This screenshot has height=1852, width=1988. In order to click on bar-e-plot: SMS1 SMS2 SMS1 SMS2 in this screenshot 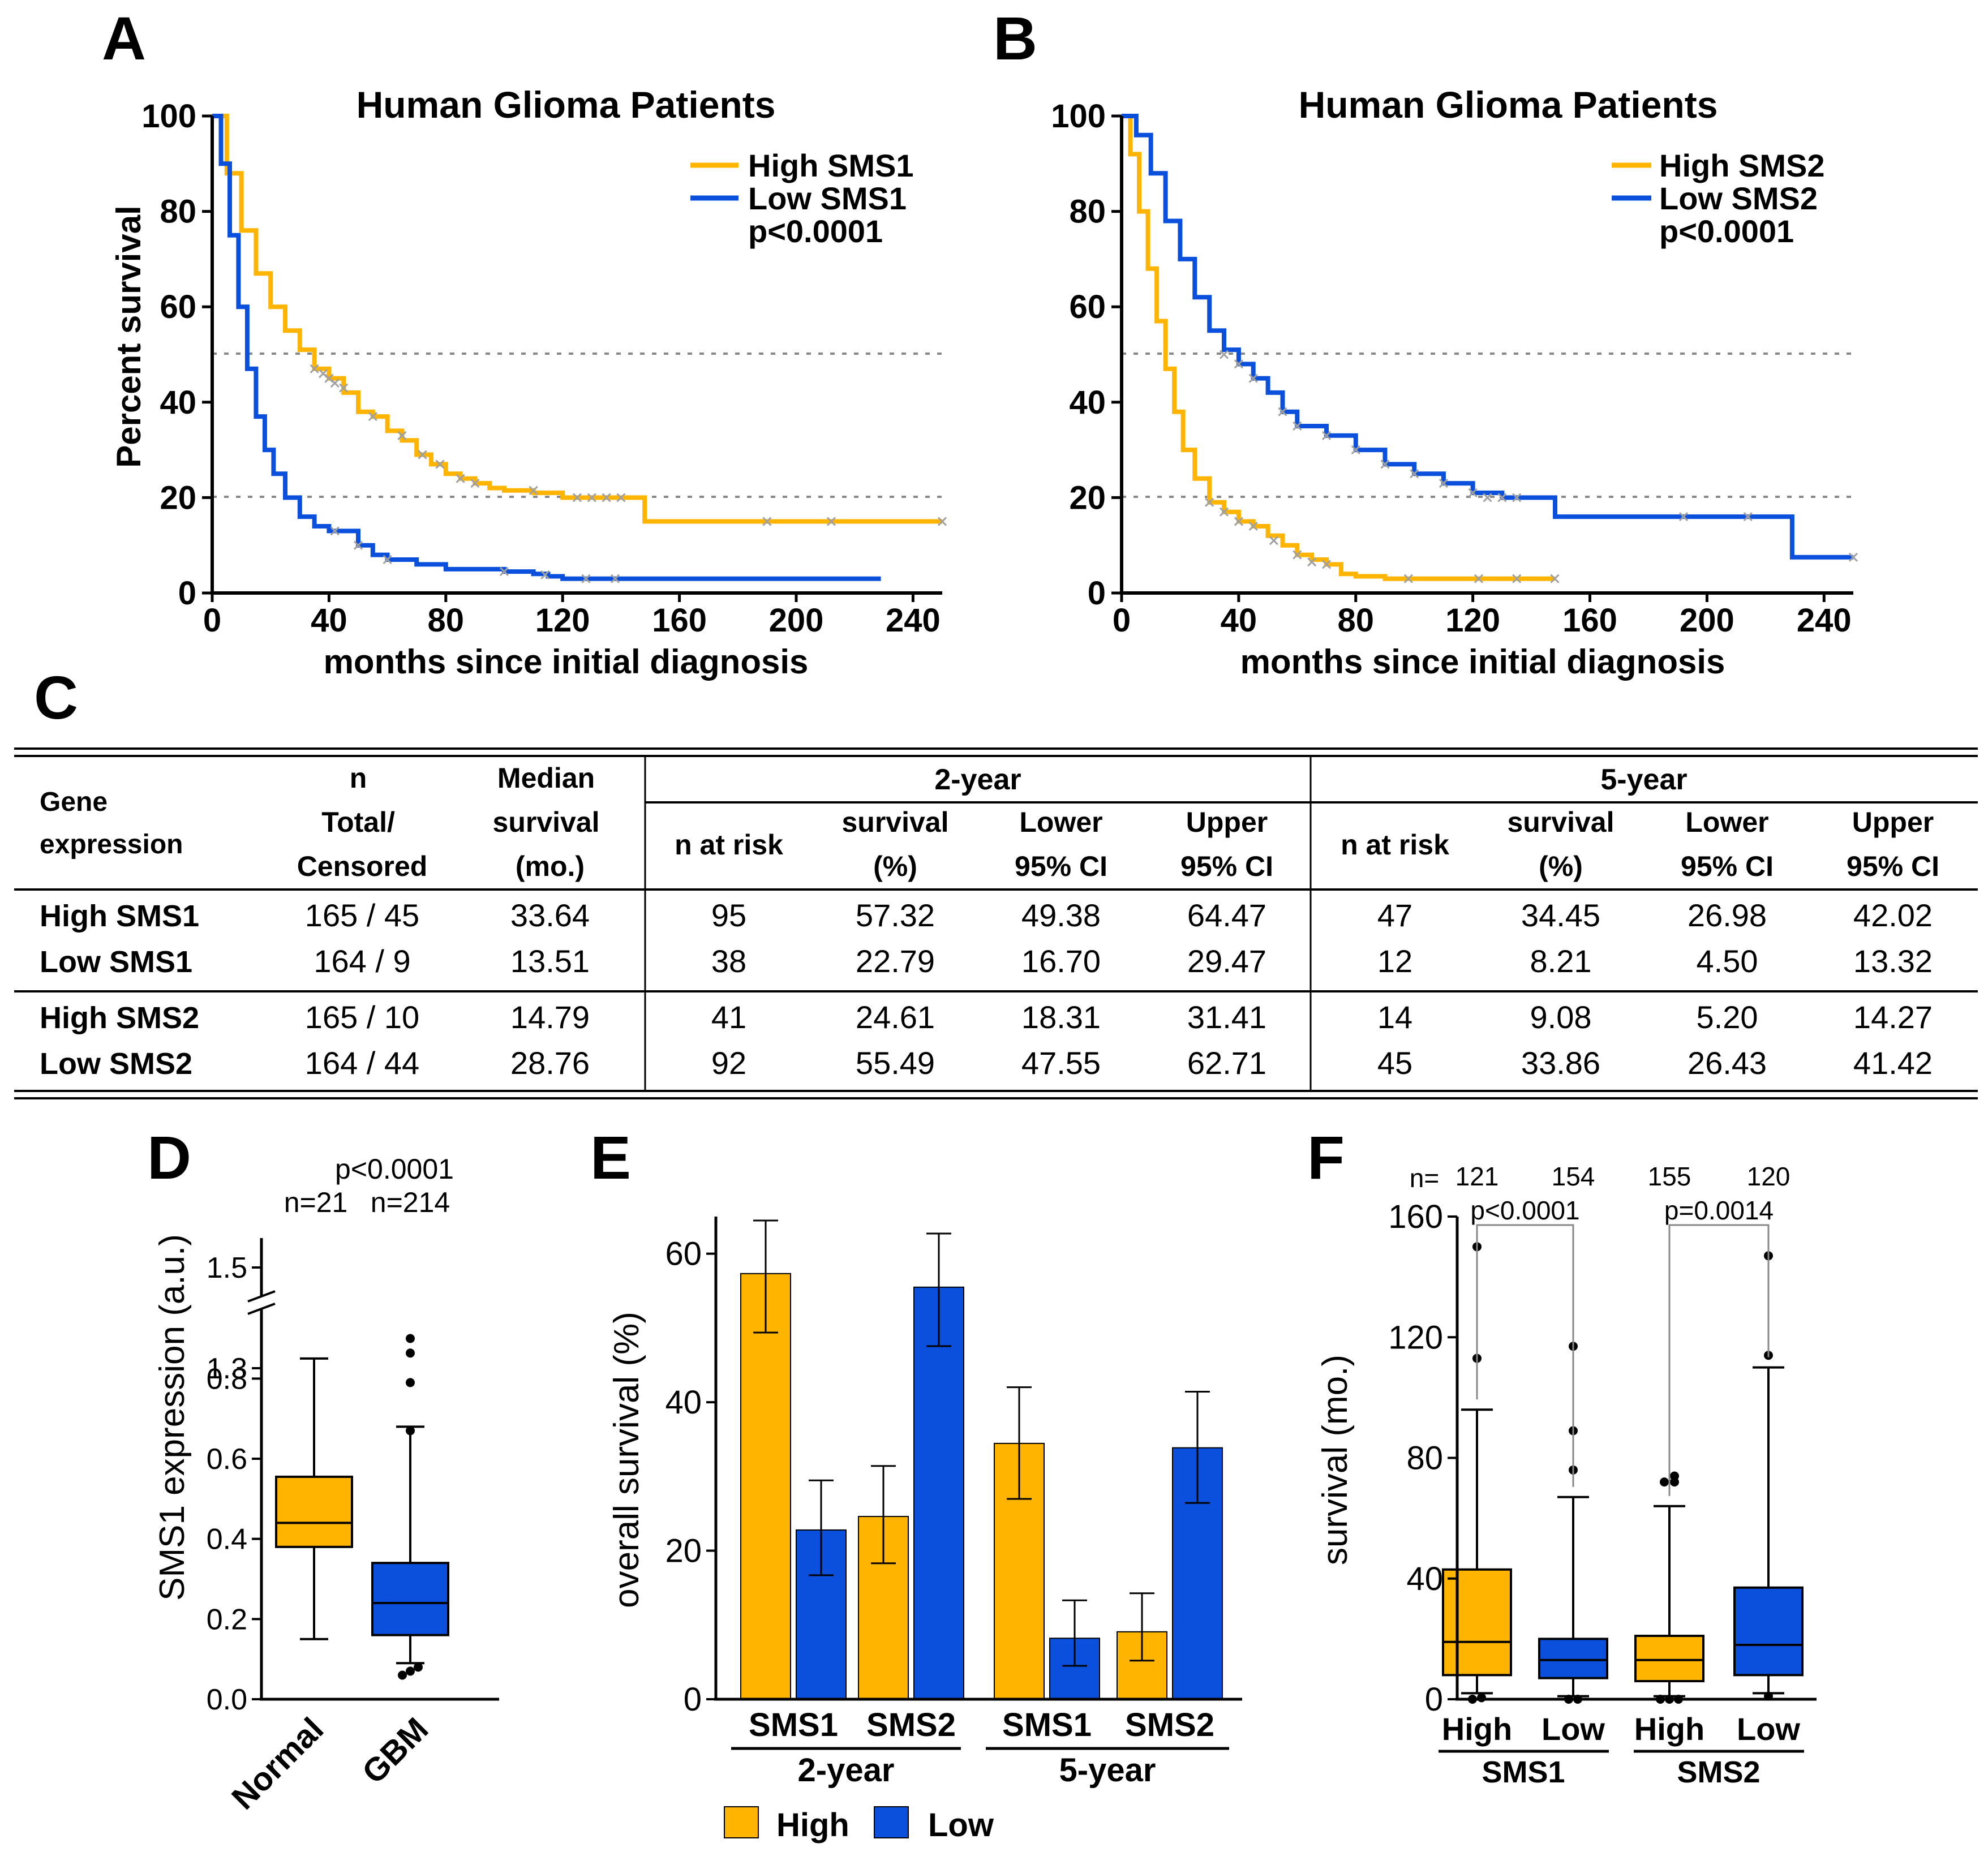, I will do `click(981, 1481)`.